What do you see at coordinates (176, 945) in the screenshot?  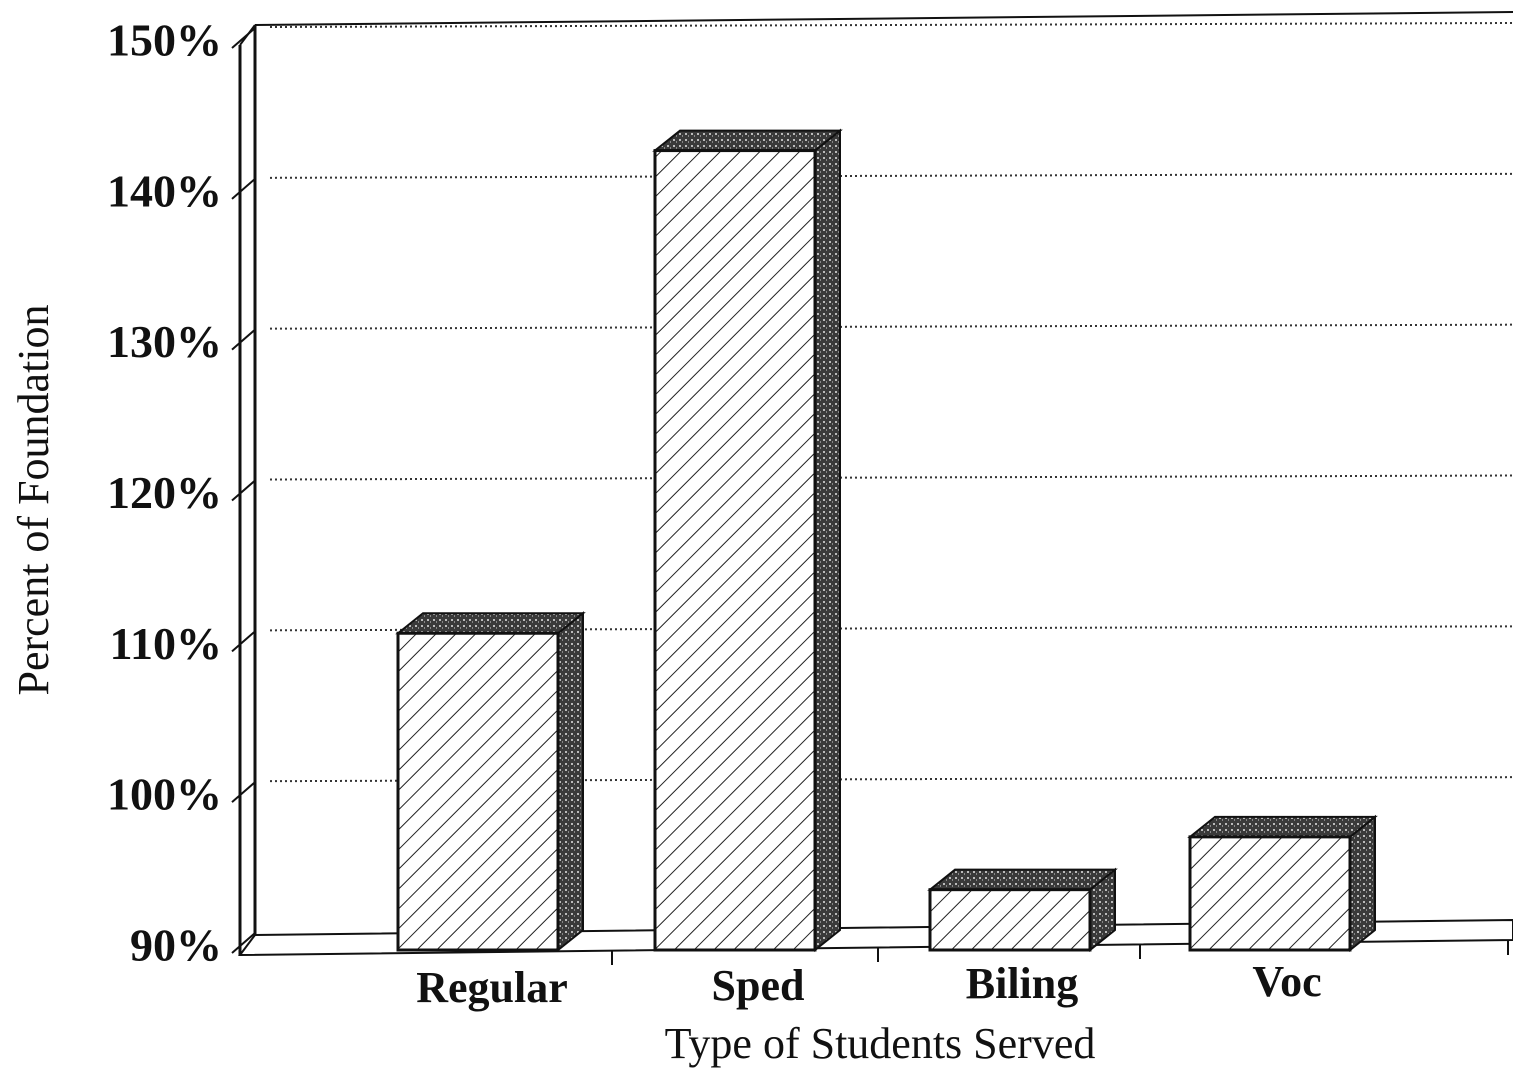 I see `y-tick-label: 90%` at bounding box center [176, 945].